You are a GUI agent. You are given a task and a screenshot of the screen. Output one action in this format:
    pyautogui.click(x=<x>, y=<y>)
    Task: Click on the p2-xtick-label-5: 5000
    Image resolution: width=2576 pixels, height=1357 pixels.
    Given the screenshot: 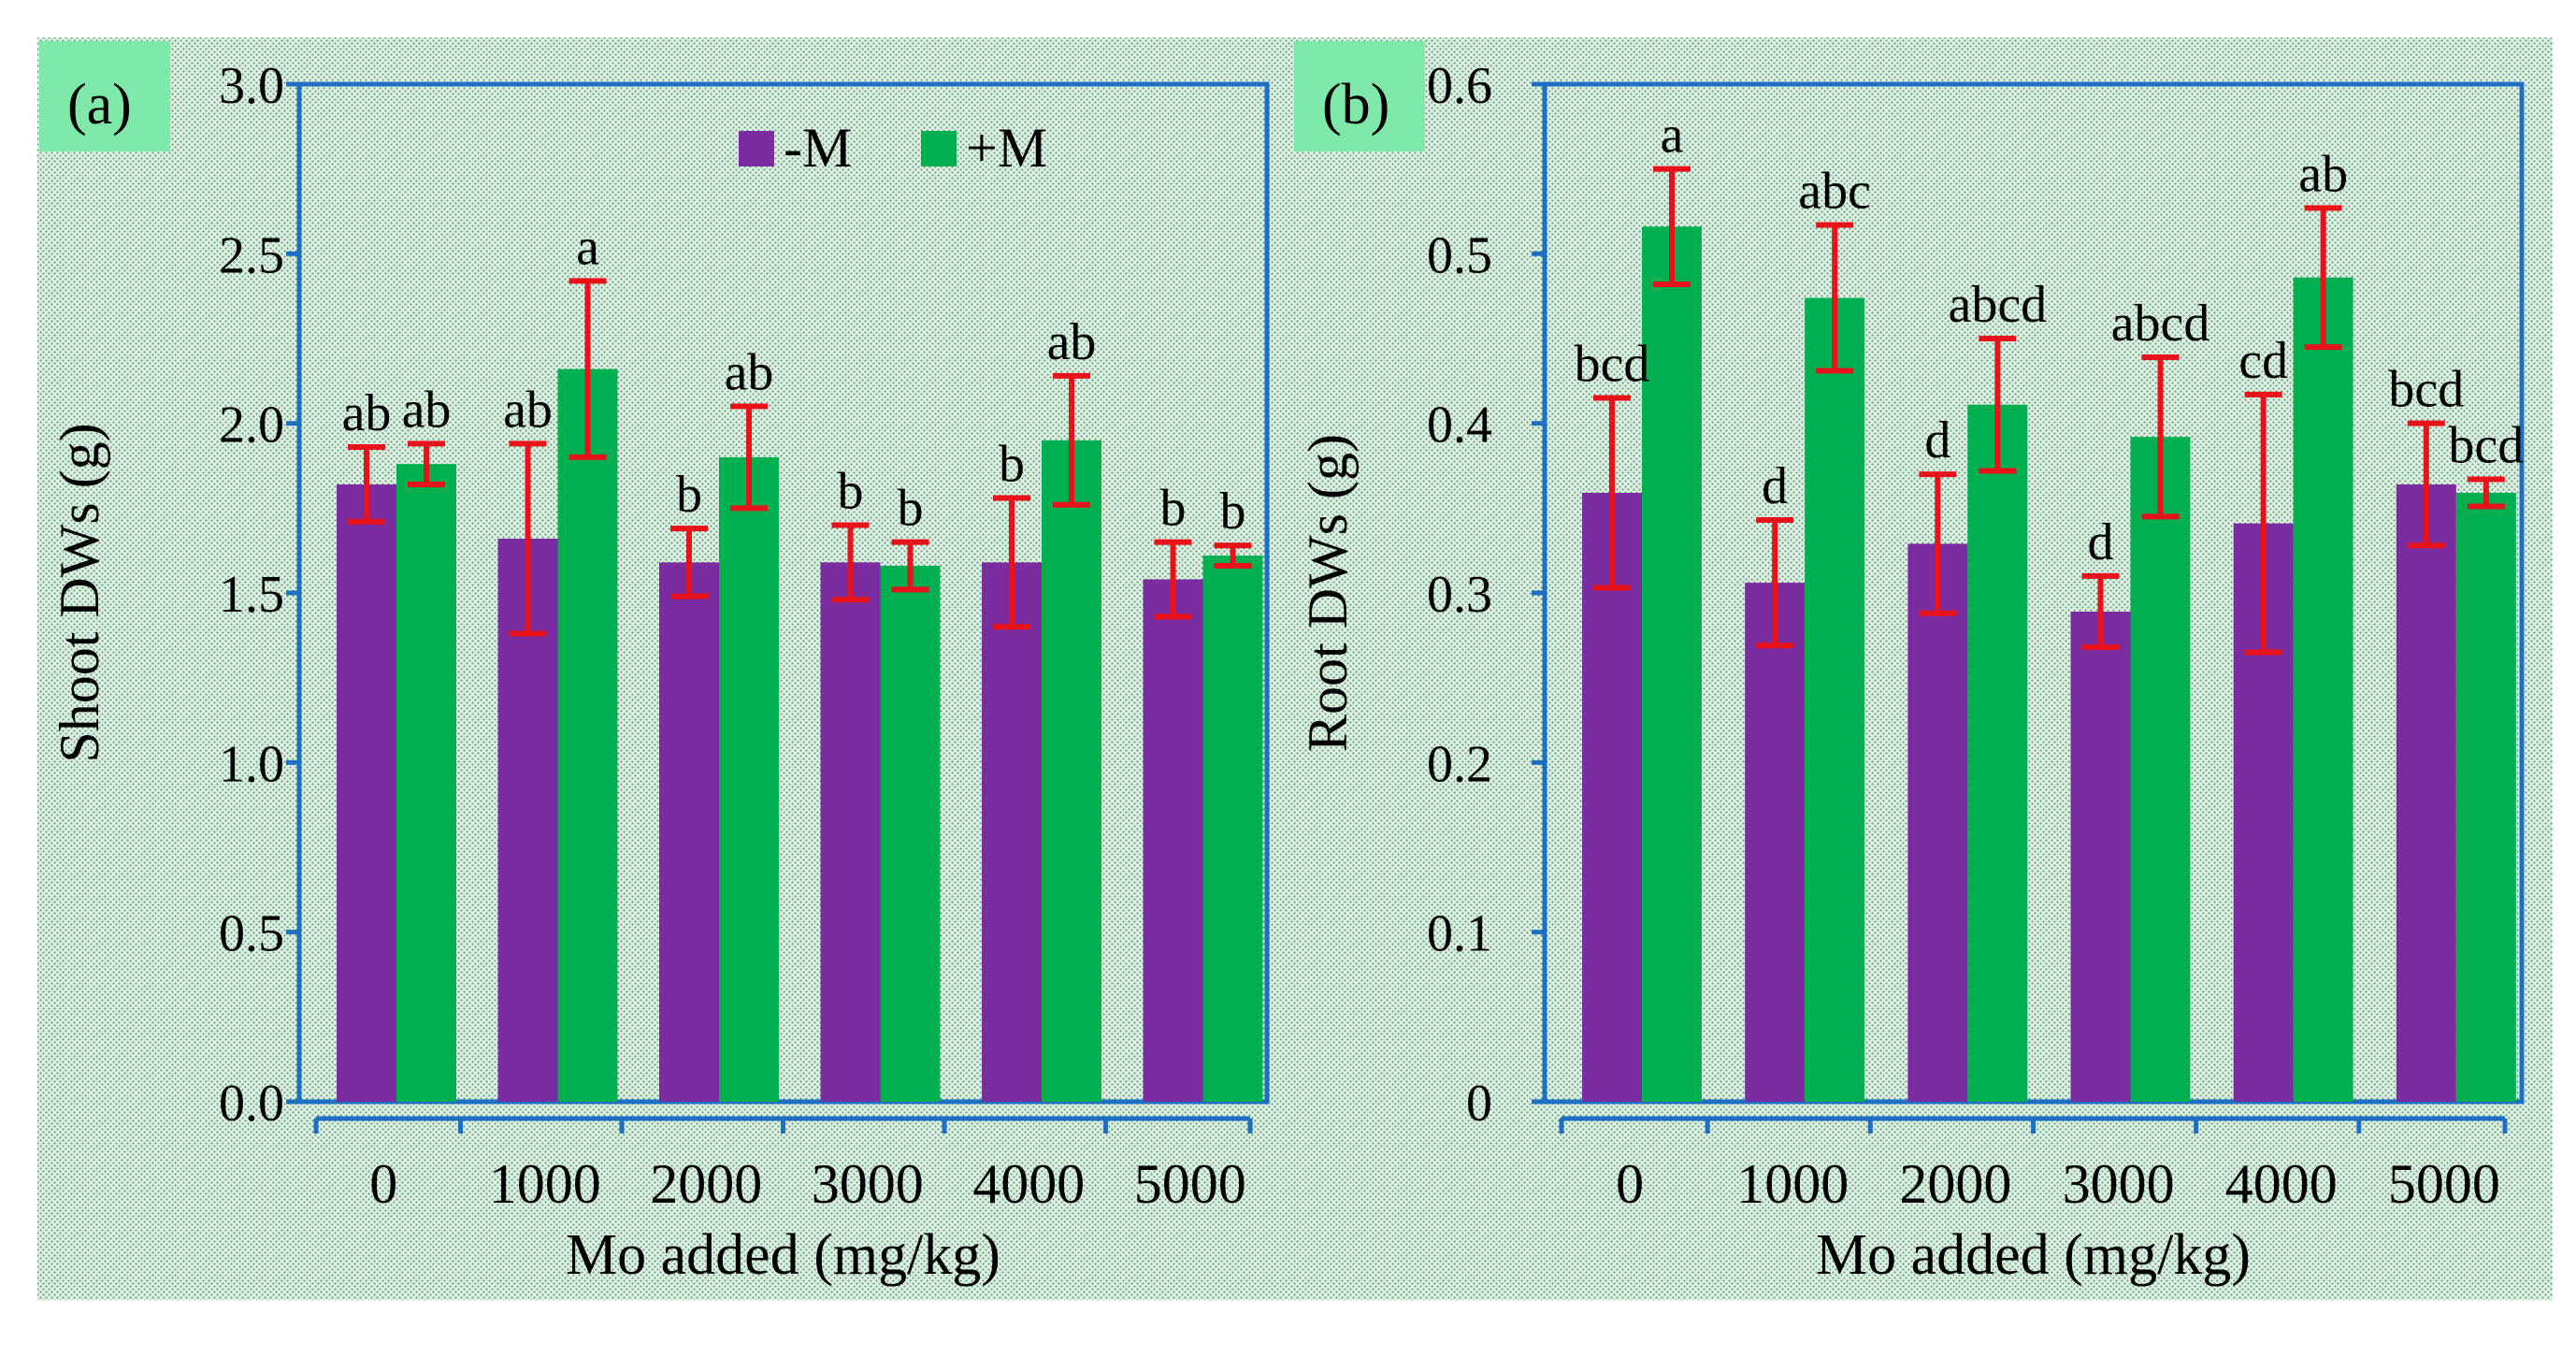 What is the action you would take?
    pyautogui.click(x=2444, y=1184)
    